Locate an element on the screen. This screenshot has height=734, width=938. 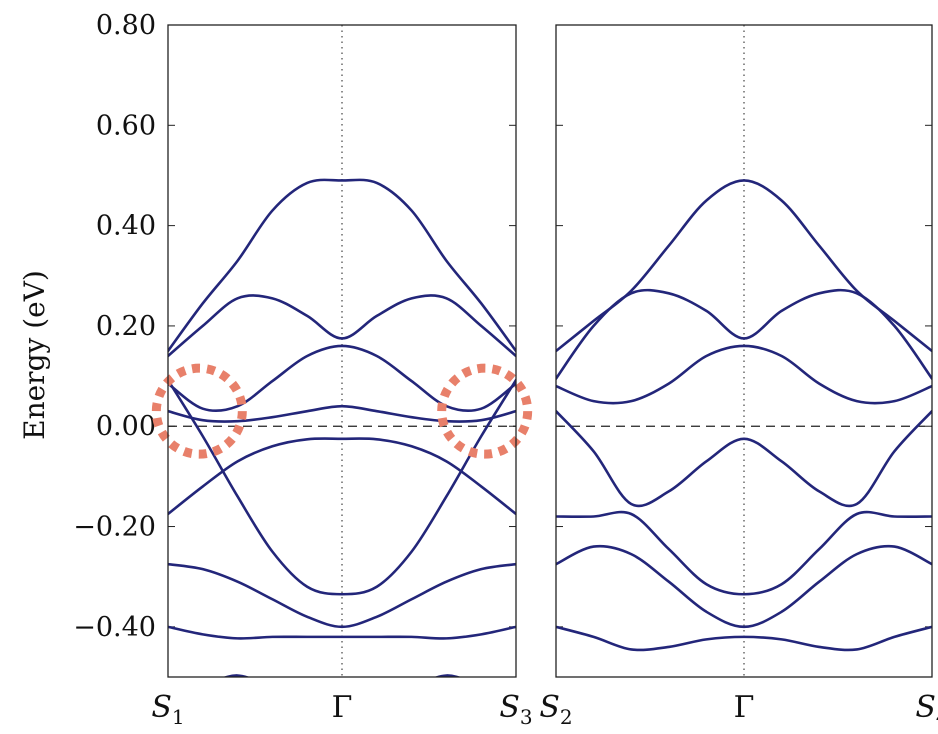
x-tick-label: S3 is located at coordinates (515, 709).